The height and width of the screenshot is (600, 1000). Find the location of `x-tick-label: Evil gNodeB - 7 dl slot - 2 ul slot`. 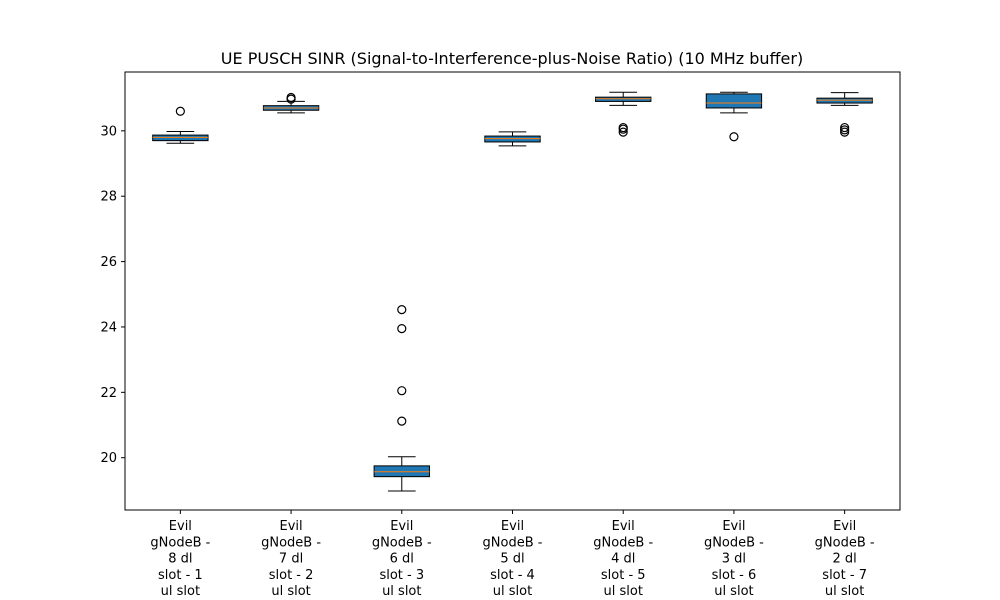

x-tick-label: Evil gNodeB - 7 dl slot - 2 ul slot is located at coordinates (291, 559).